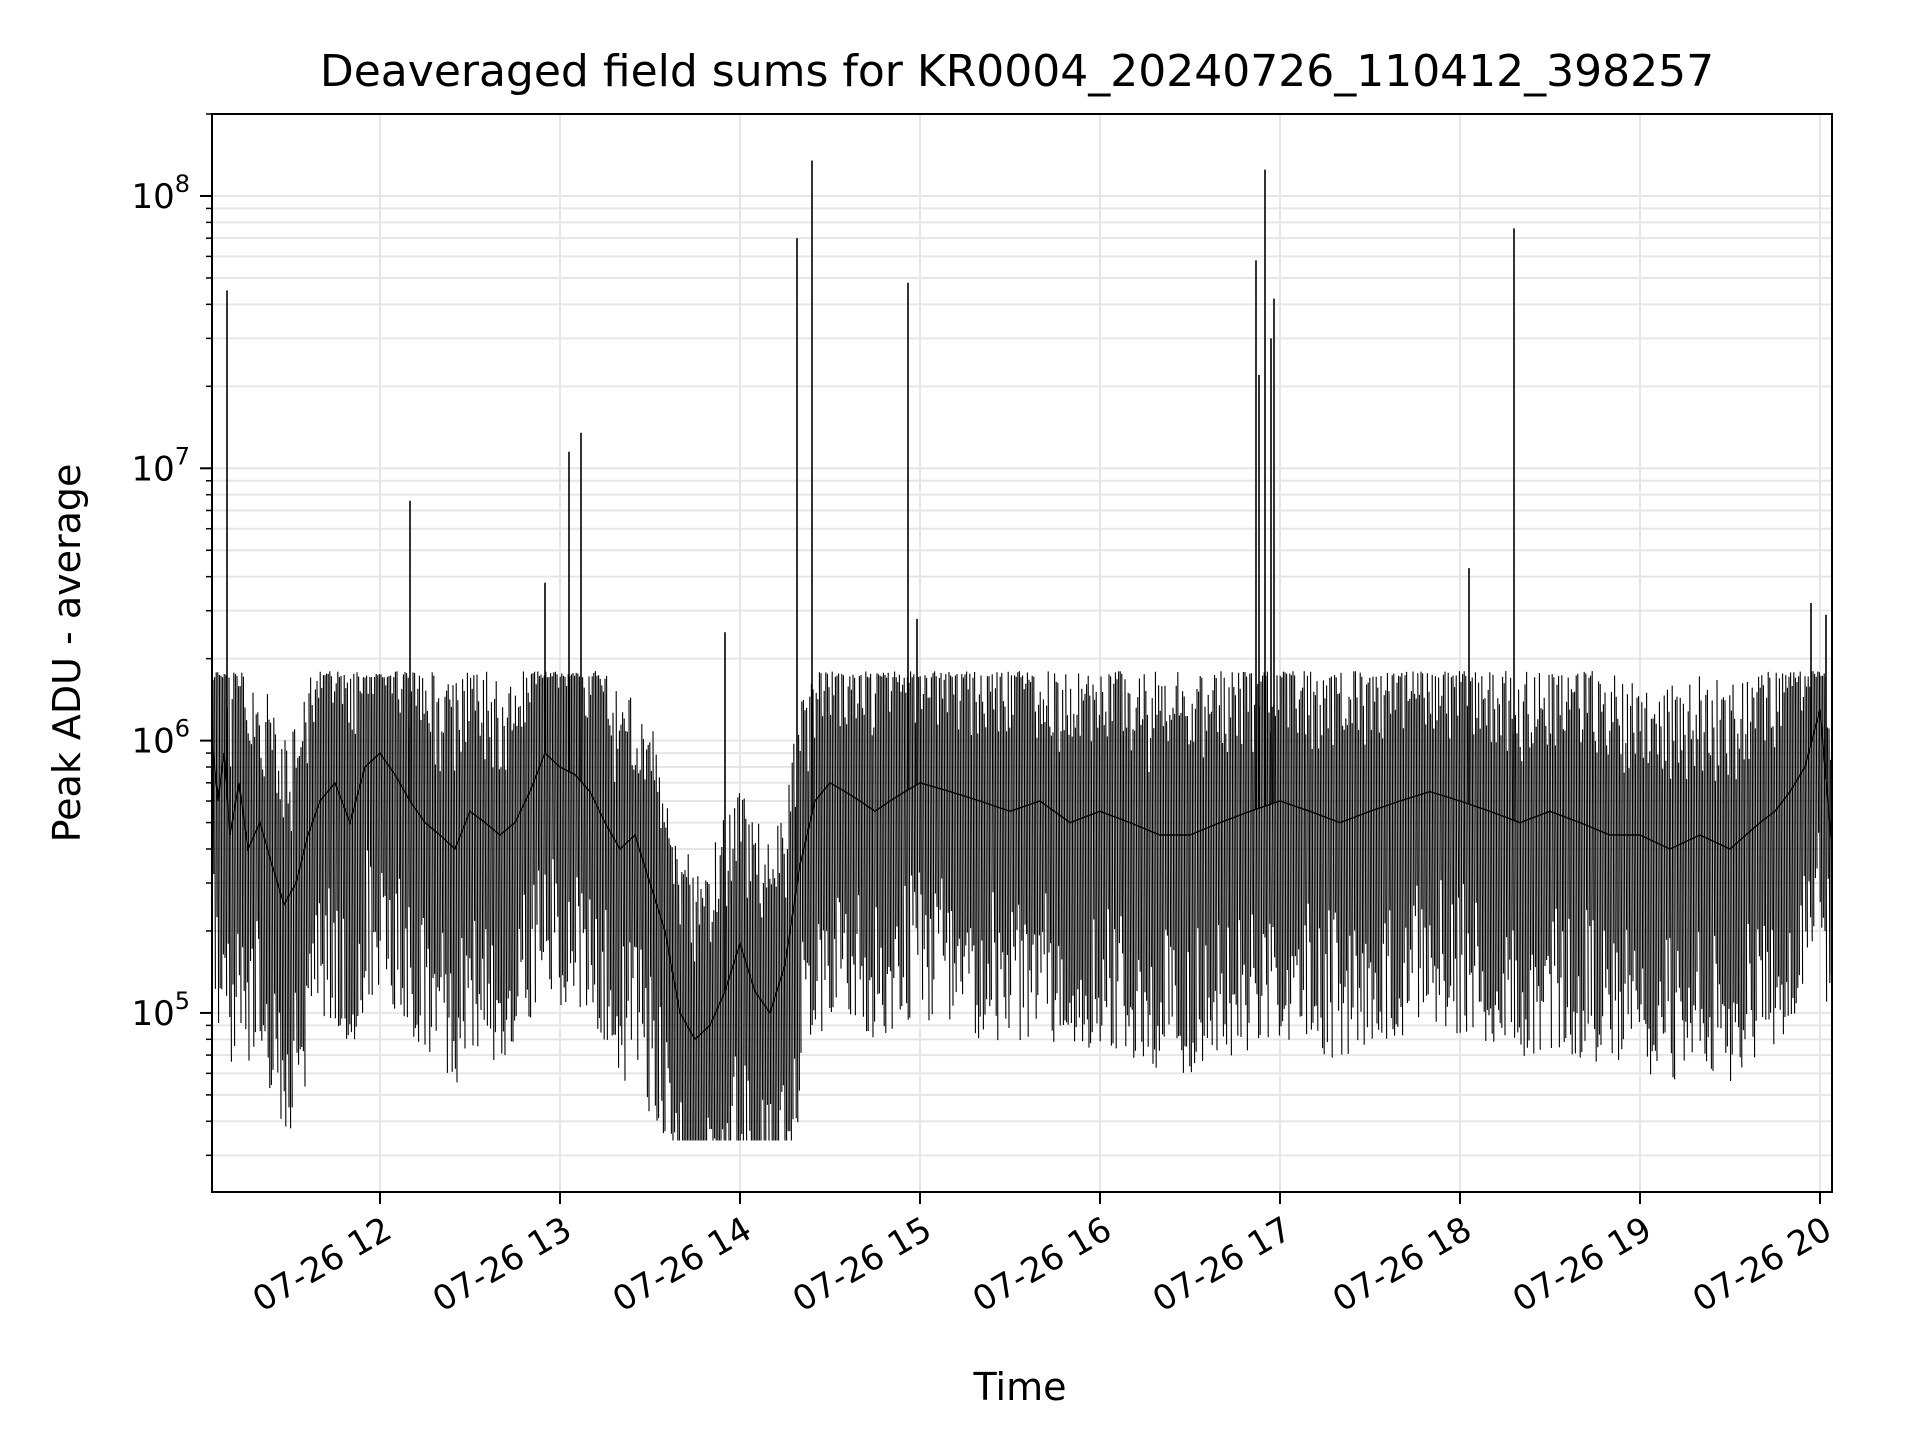 This screenshot has width=1920, height=1440. Describe the element at coordinates (160, 1010) in the screenshot. I see `y-tick-label: 10⁵` at that location.